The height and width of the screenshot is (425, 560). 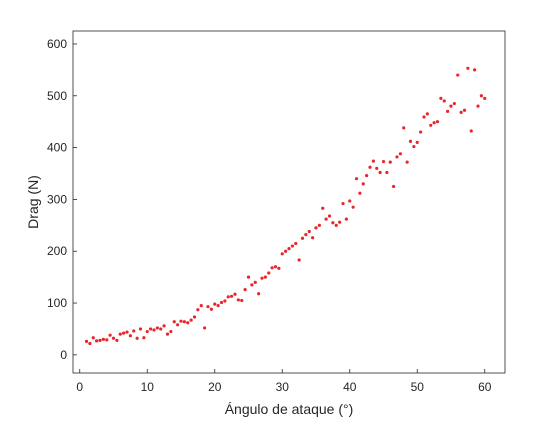 I want to click on x-axis-label: Ángulo de ataque (°), so click(x=289, y=409).